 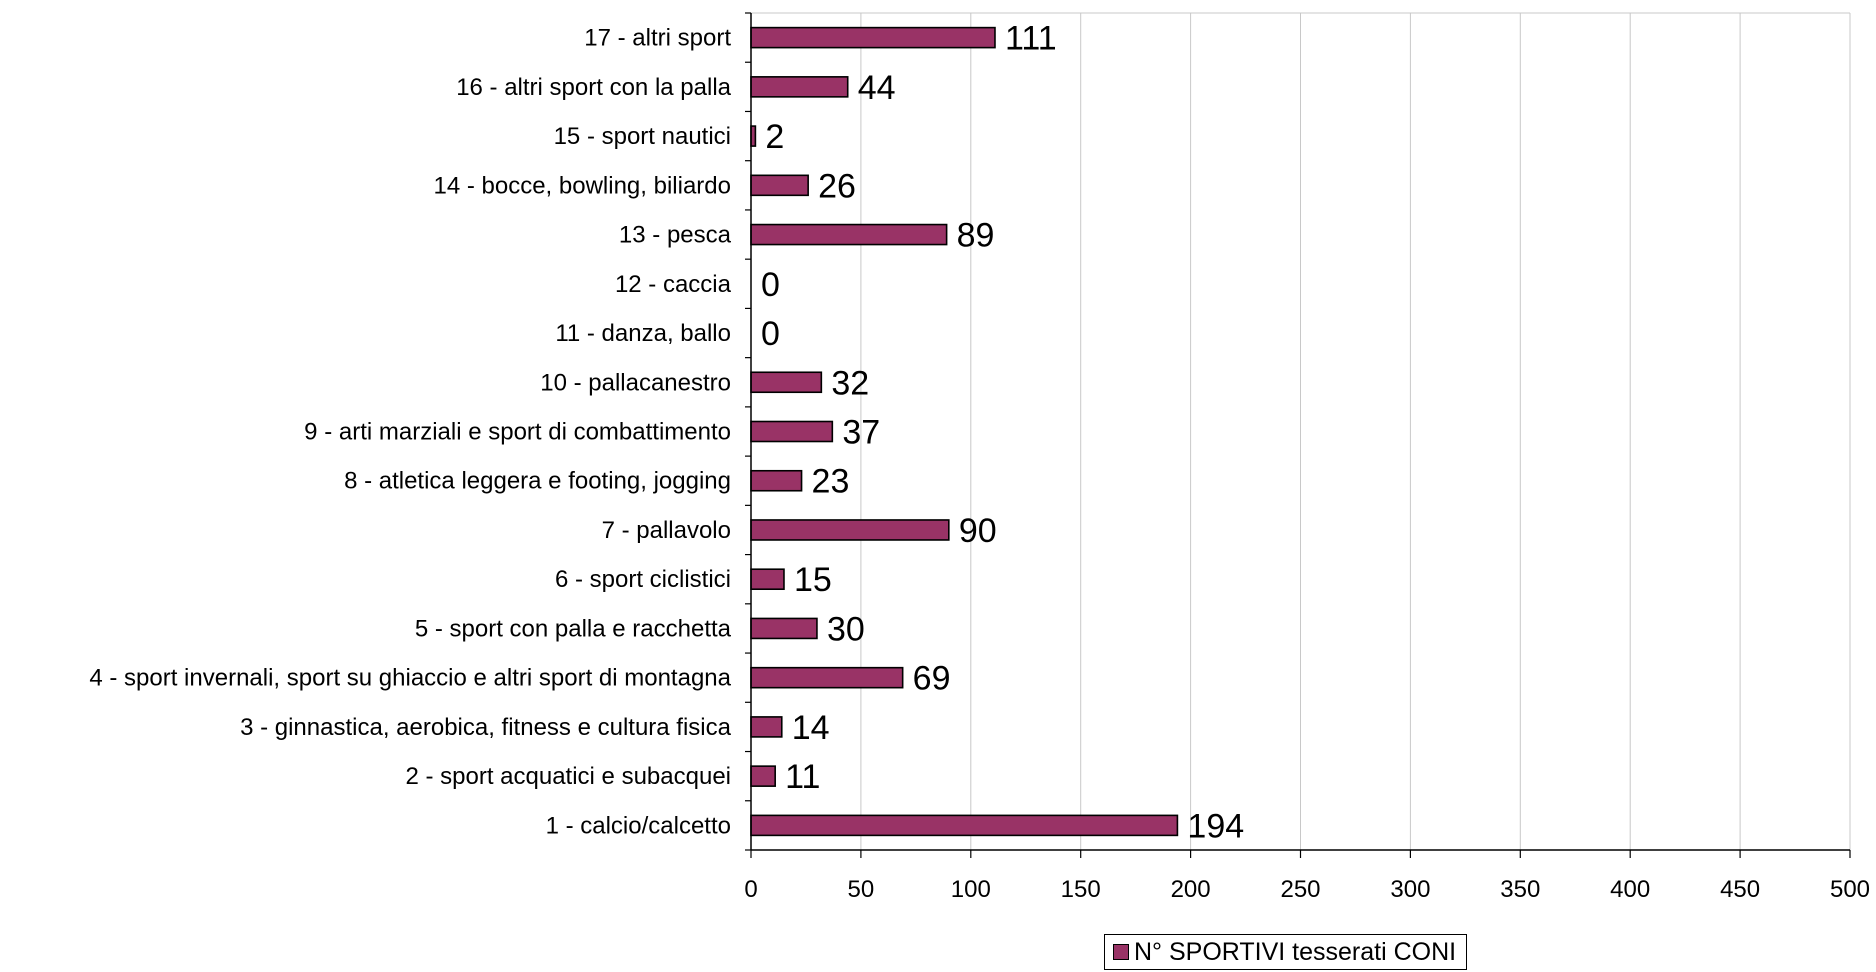 I want to click on data-label: 44, so click(x=877, y=88).